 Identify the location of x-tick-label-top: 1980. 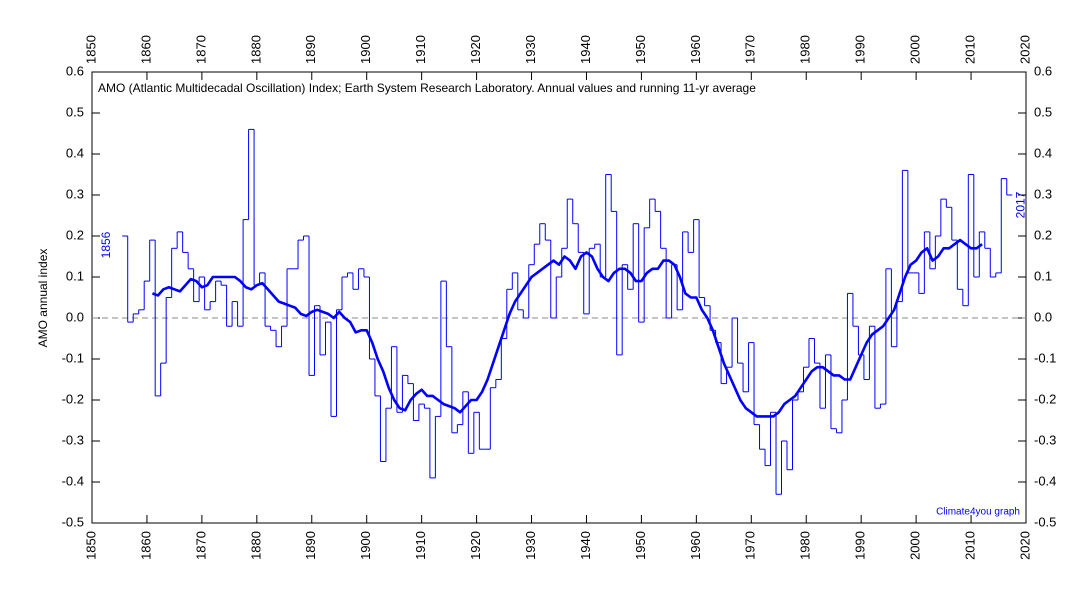
(805, 49).